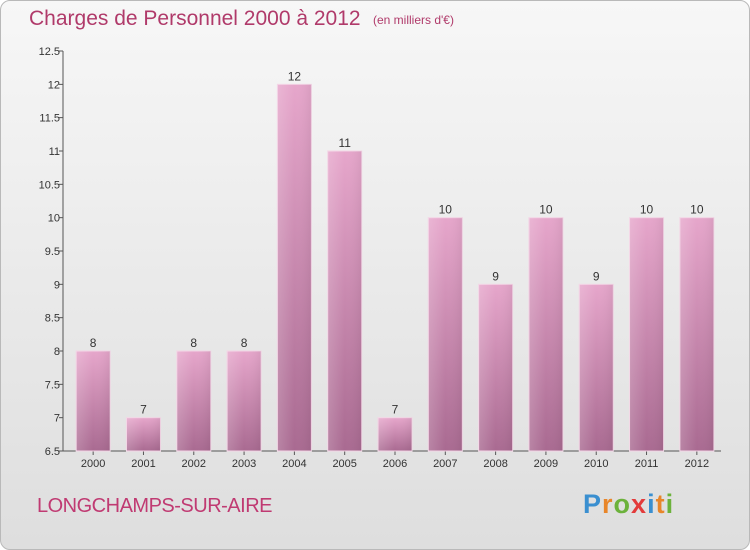 Image resolution: width=750 pixels, height=550 pixels. What do you see at coordinates (49, 185) in the screenshot?
I see `y-tick-label: 10.5` at bounding box center [49, 185].